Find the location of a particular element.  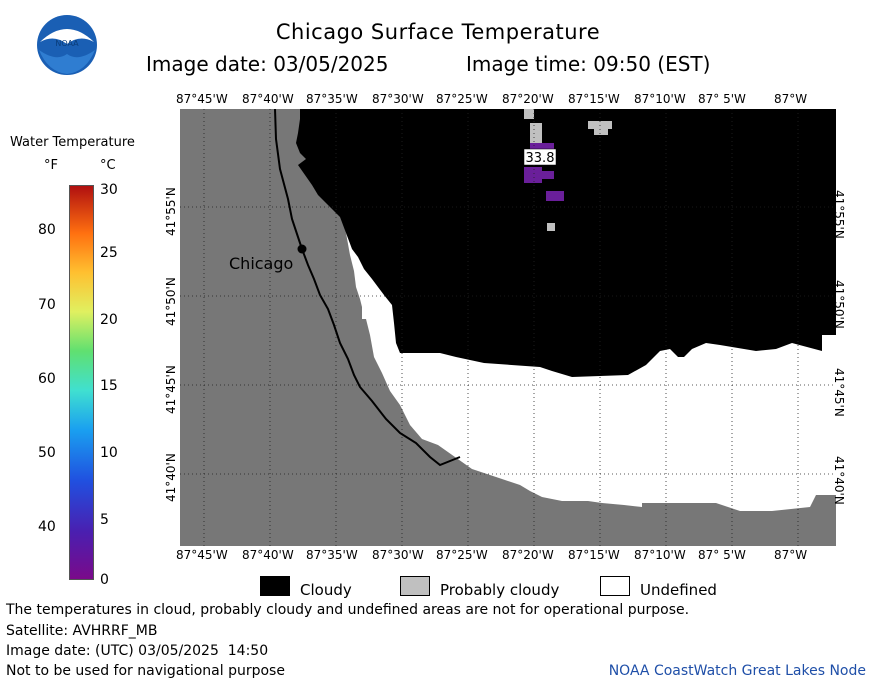

image-time: Image time: 09:50 (EST) is located at coordinates (588, 64).